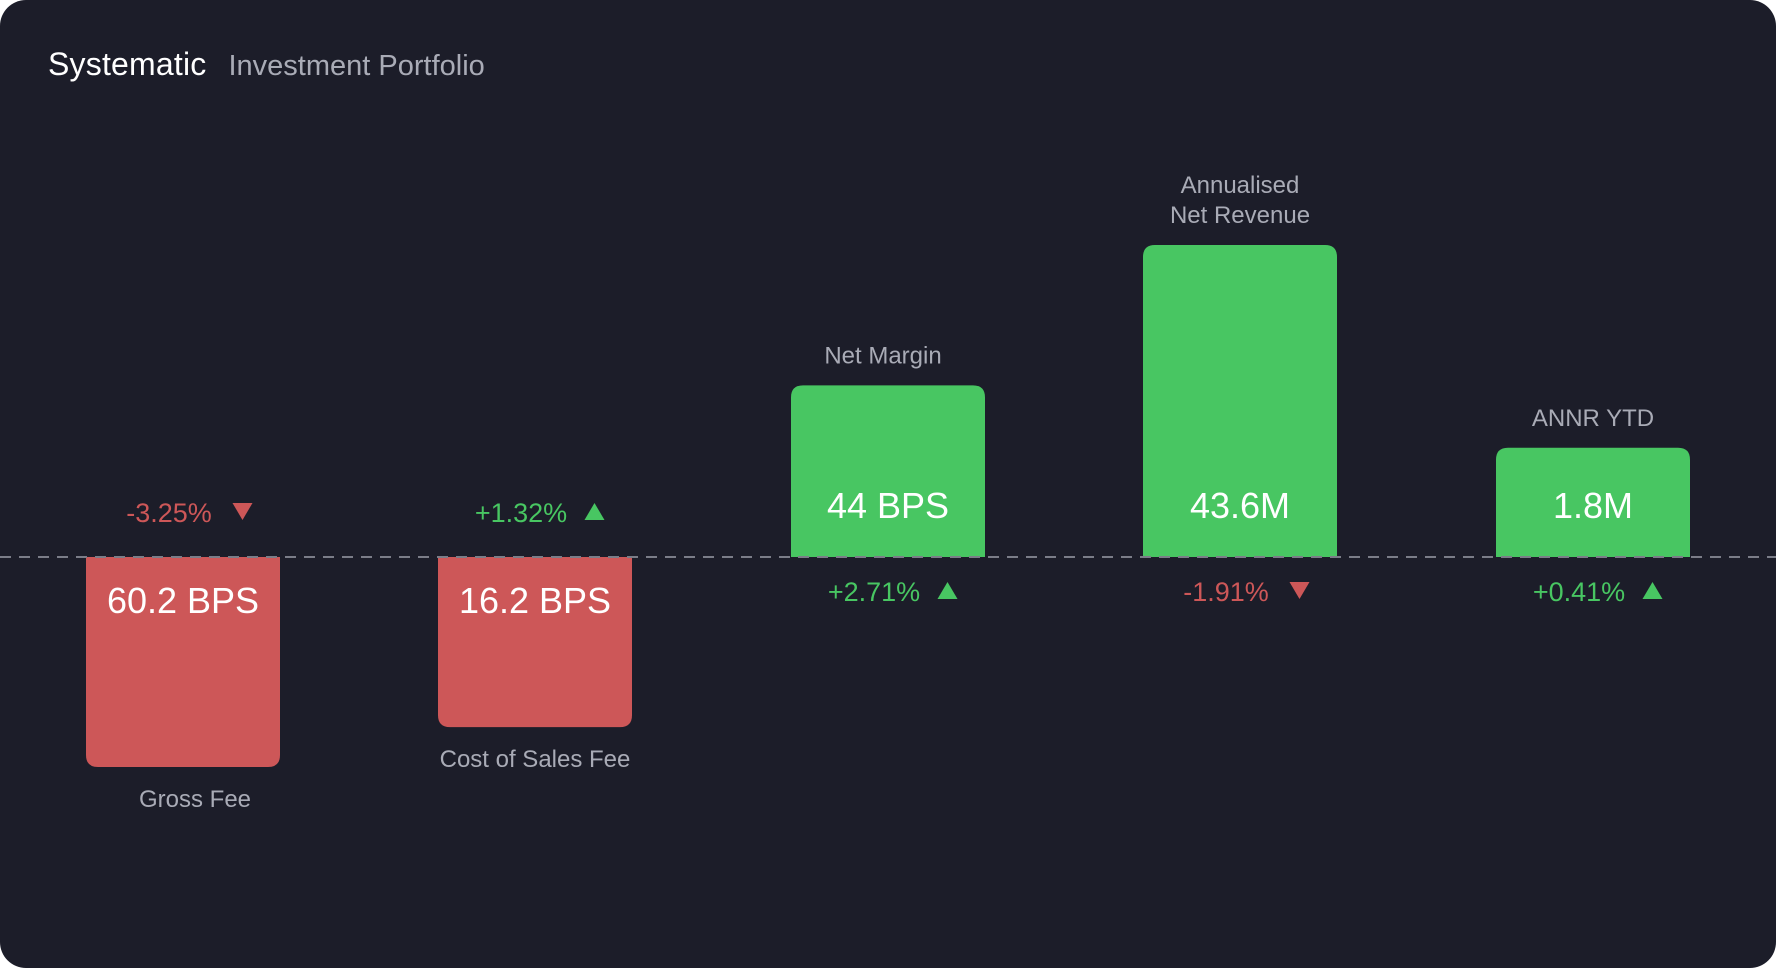 Image resolution: width=1776 pixels, height=968 pixels. Describe the element at coordinates (874, 592) in the screenshot. I see `change-label: +2.71%` at that location.